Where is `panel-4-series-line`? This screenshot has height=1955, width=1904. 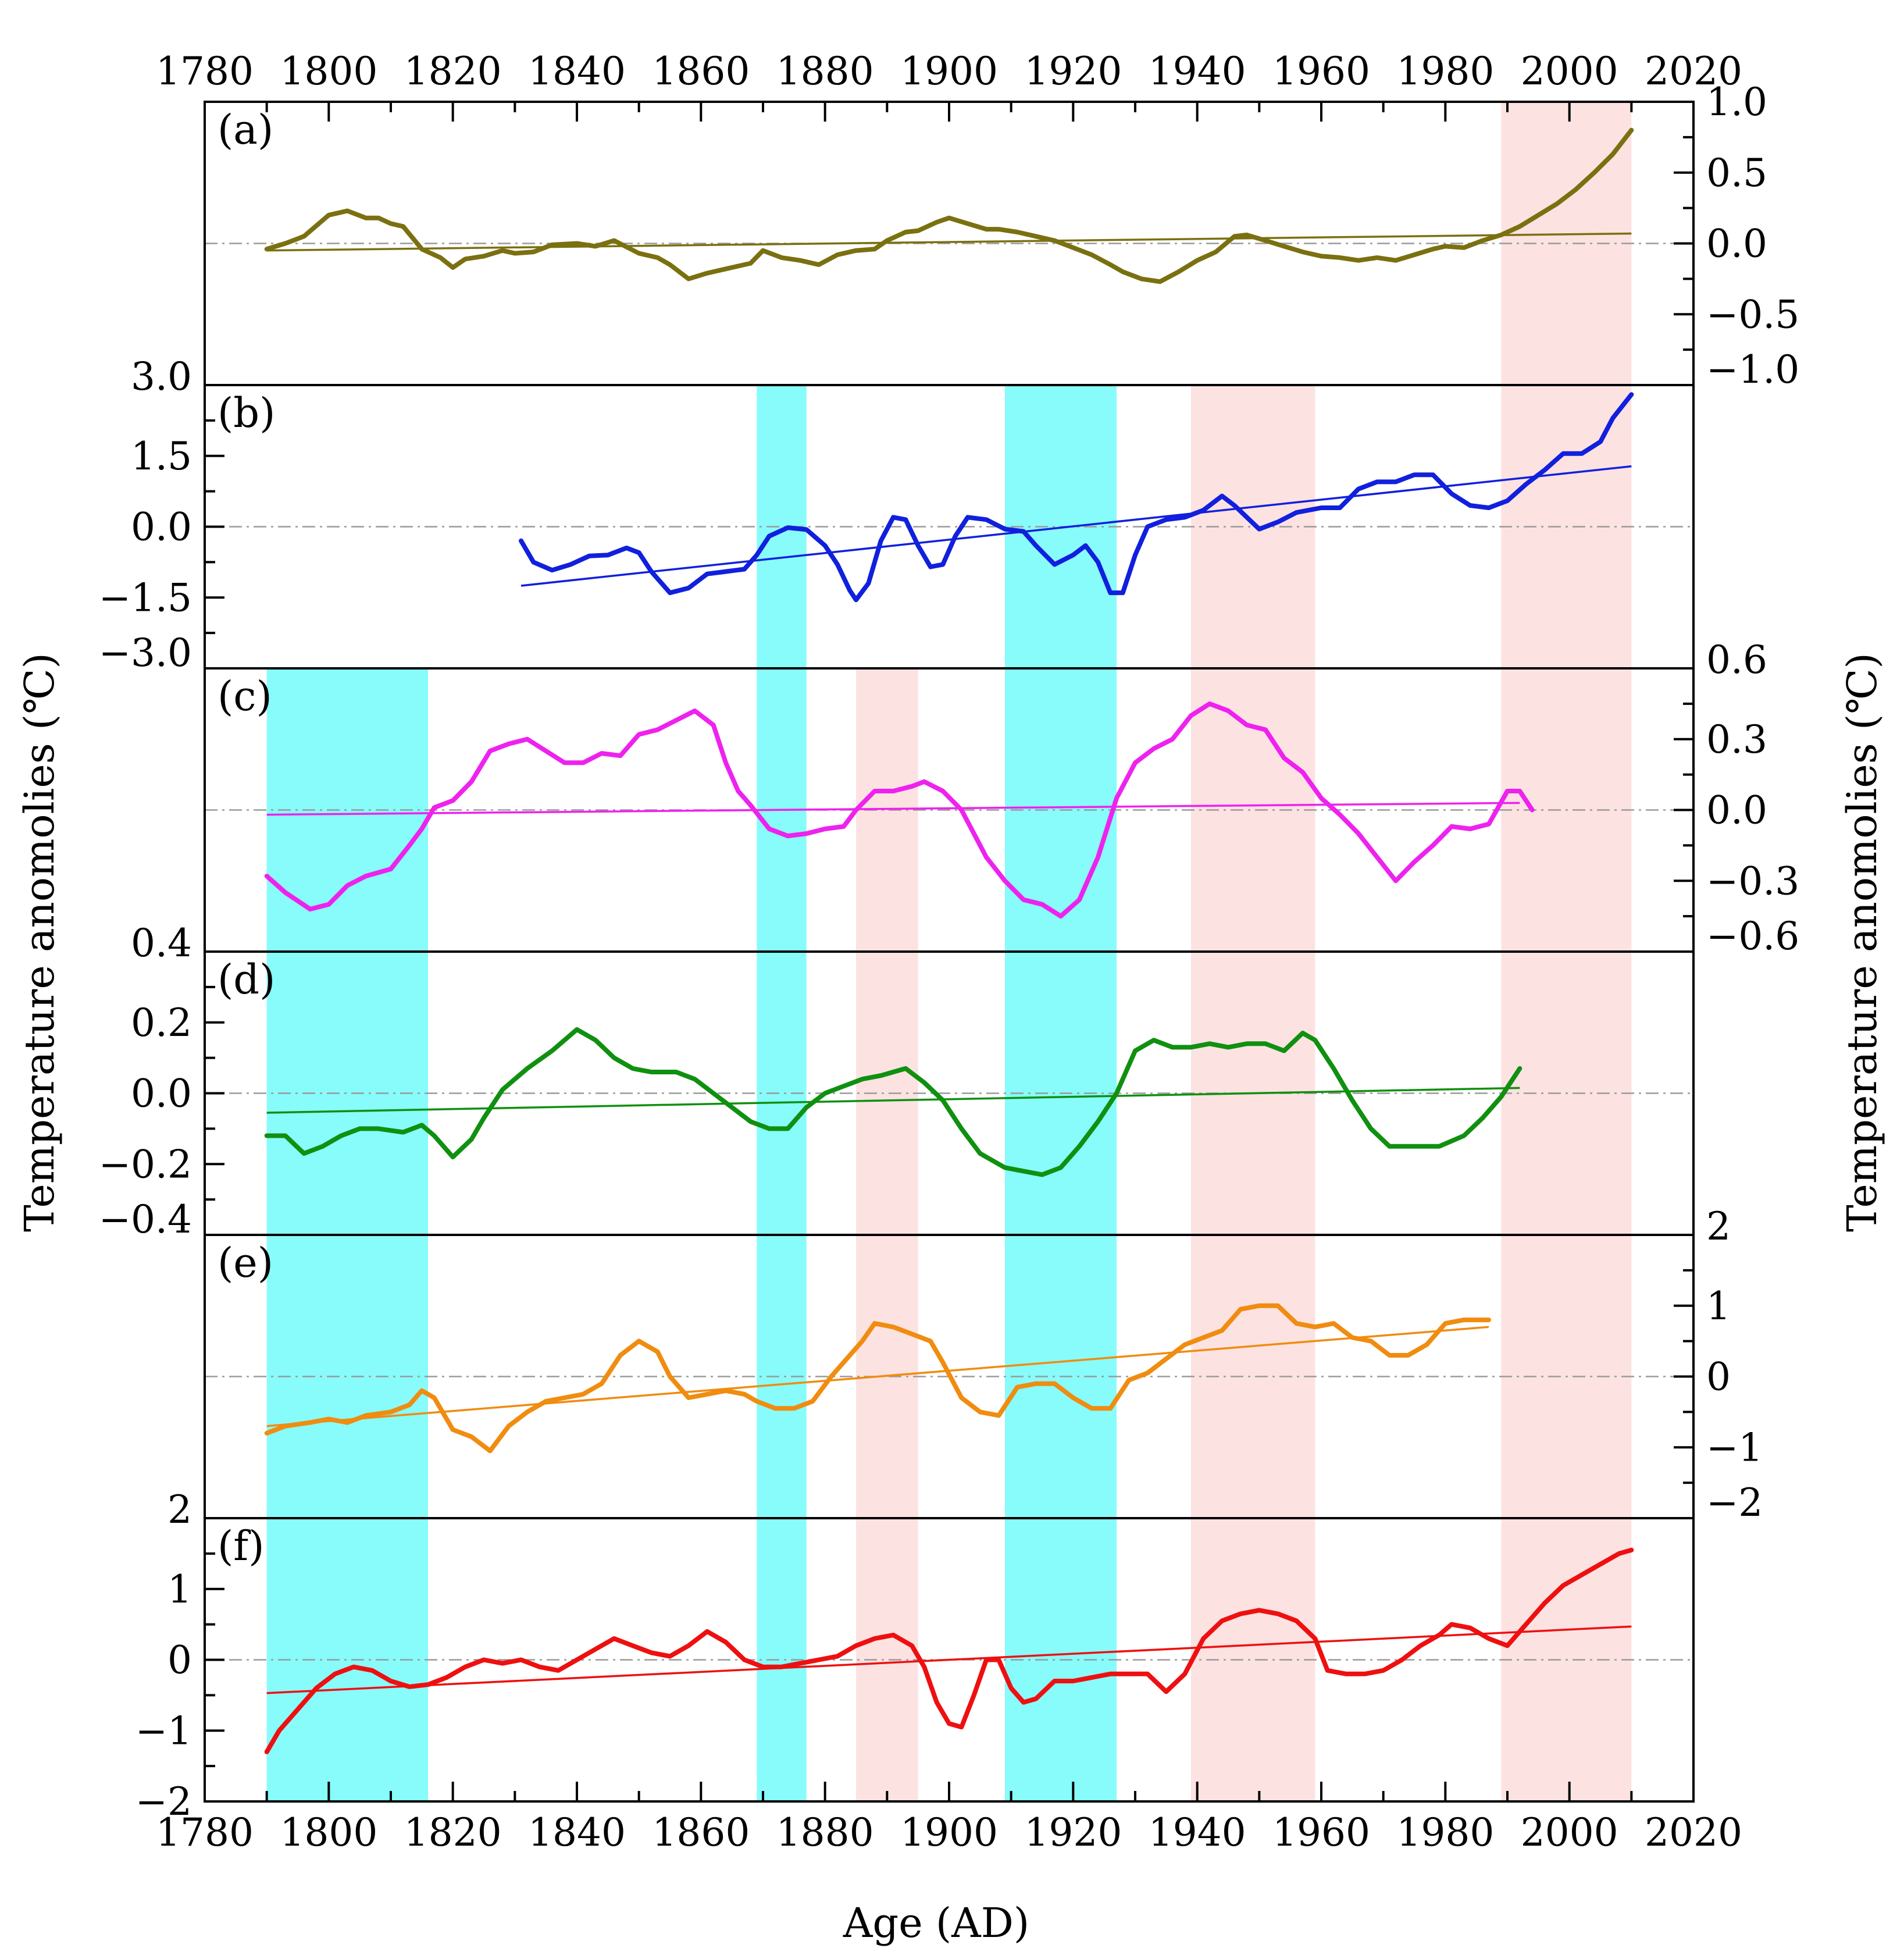
panel-4-series-line is located at coordinates (894, 1102).